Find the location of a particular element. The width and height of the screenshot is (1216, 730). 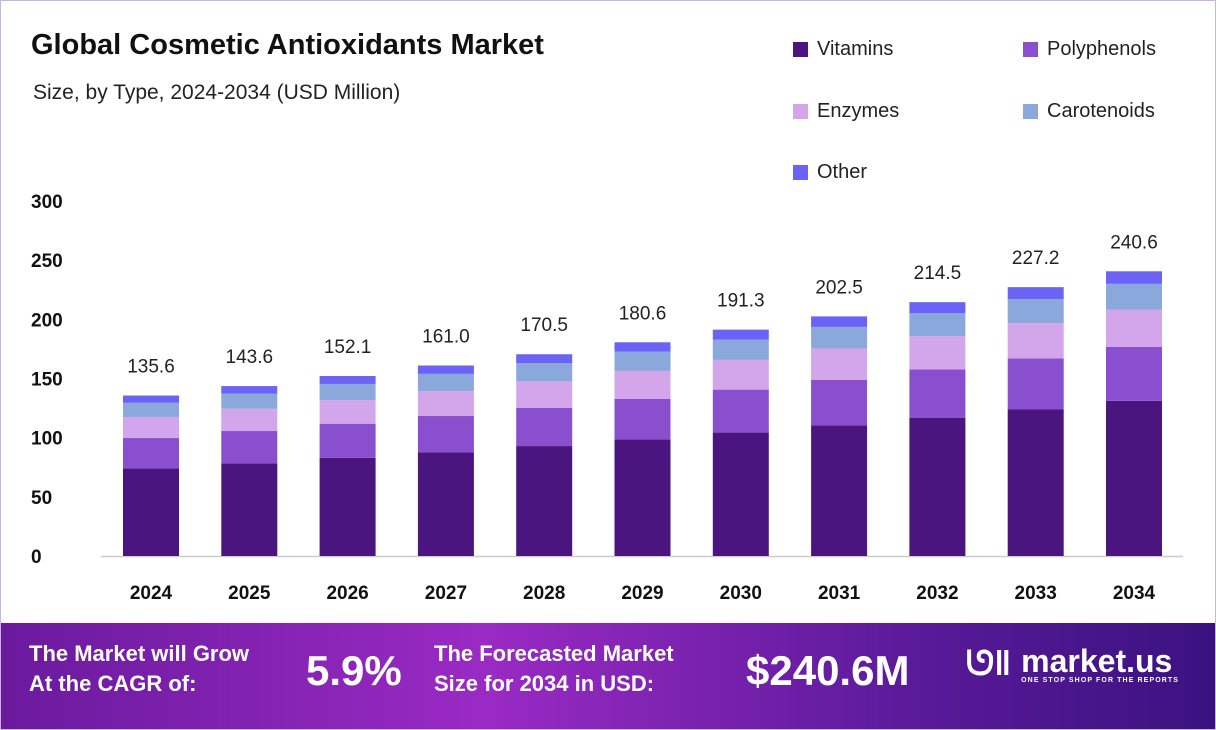

bar-segment-enzymes-2025 is located at coordinates (249, 420).